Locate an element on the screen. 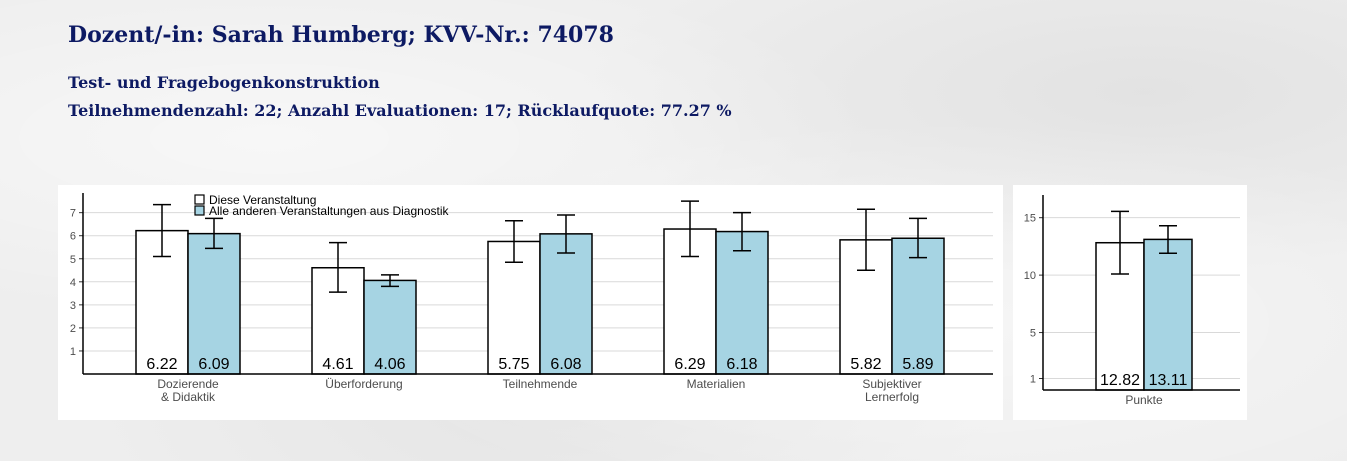 This screenshot has width=1347, height=461. x-tick-label: Subjektiver Lernerfolg is located at coordinates (891, 390).